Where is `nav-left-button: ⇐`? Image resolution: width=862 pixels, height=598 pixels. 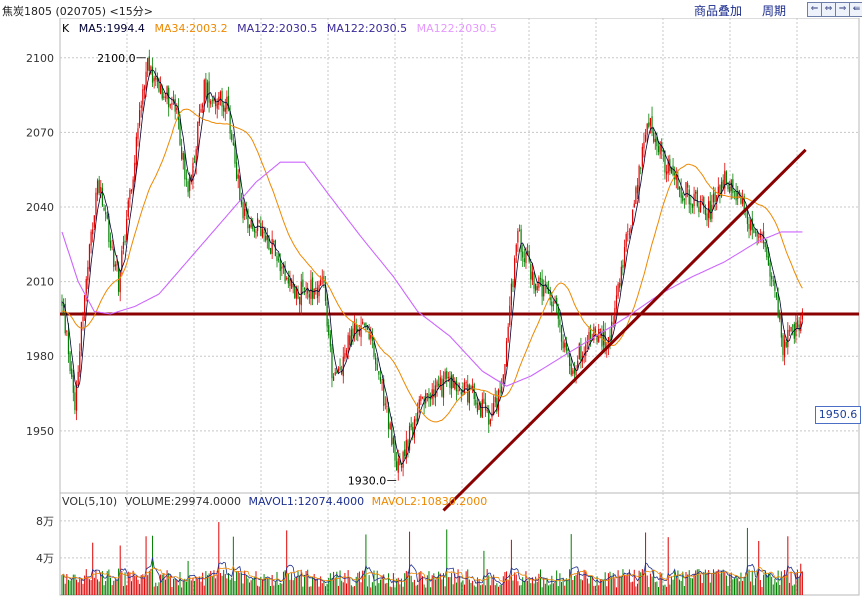 nav-left-button: ⇐ is located at coordinates (814, 9).